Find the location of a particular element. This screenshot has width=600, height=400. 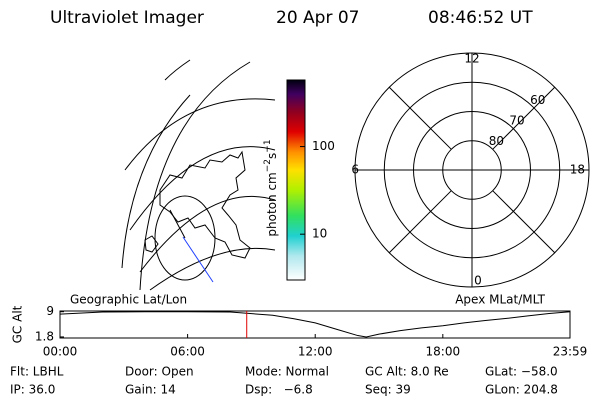

mlt-label: 12 is located at coordinates (471, 59).